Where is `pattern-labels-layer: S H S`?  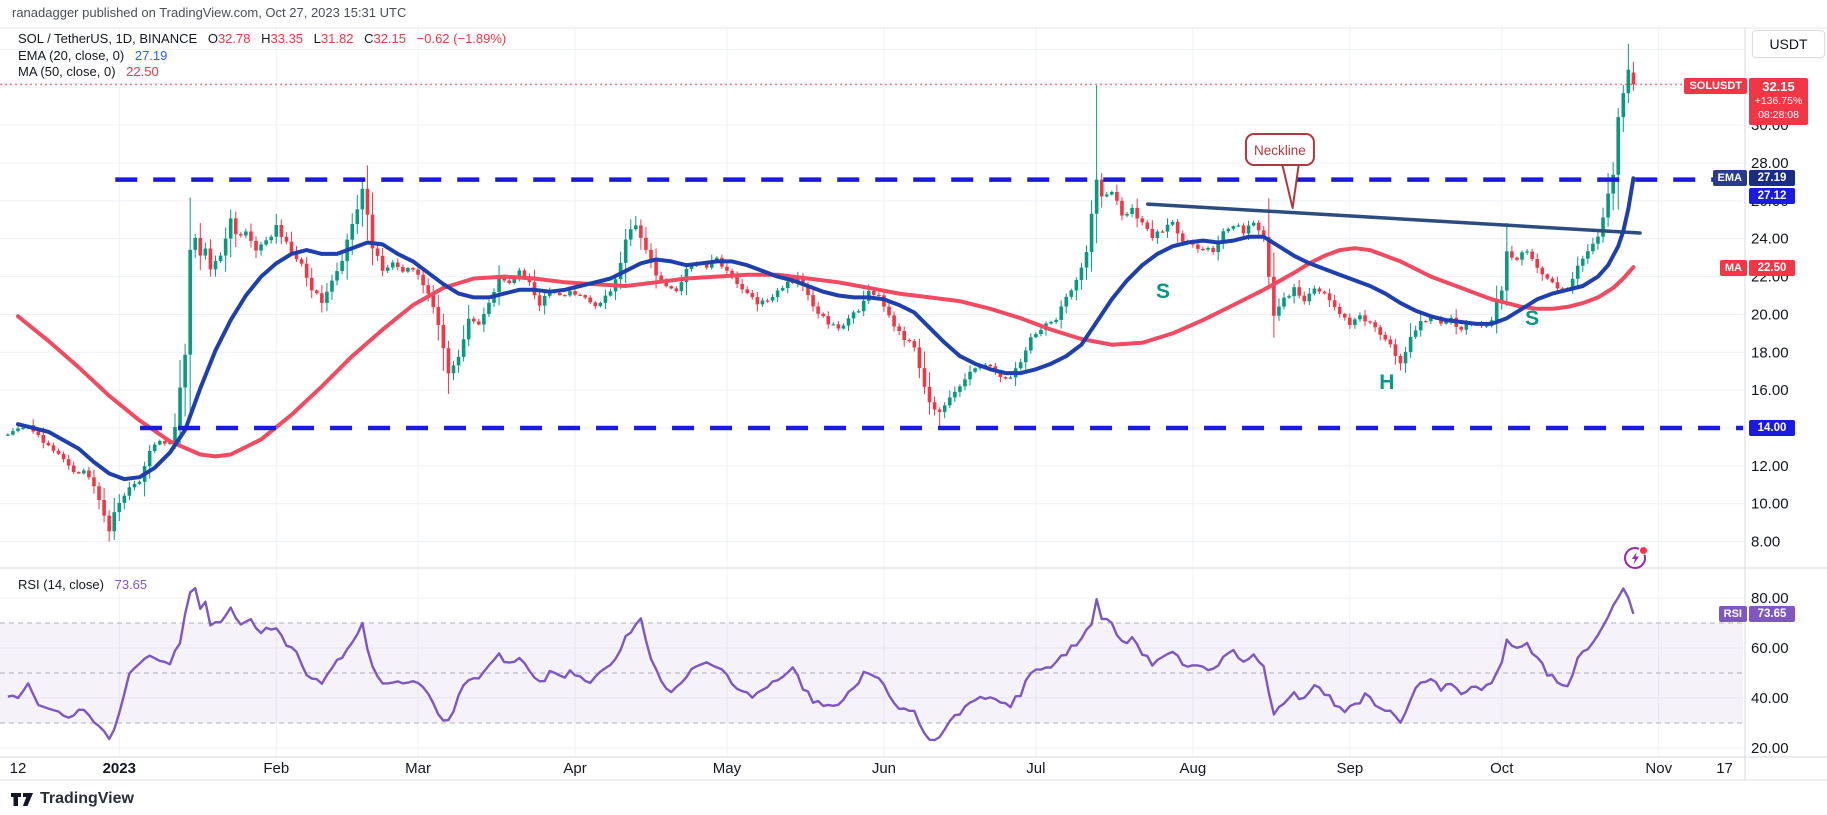 pattern-labels-layer: S H S is located at coordinates (1347, 337).